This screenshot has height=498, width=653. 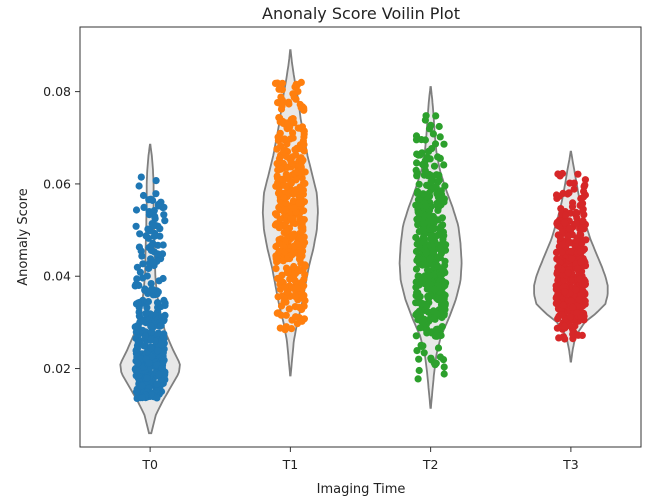 What do you see at coordinates (61, 230) in the screenshot?
I see `y-axis: 0.02 0.04 0.06 0.08` at bounding box center [61, 230].